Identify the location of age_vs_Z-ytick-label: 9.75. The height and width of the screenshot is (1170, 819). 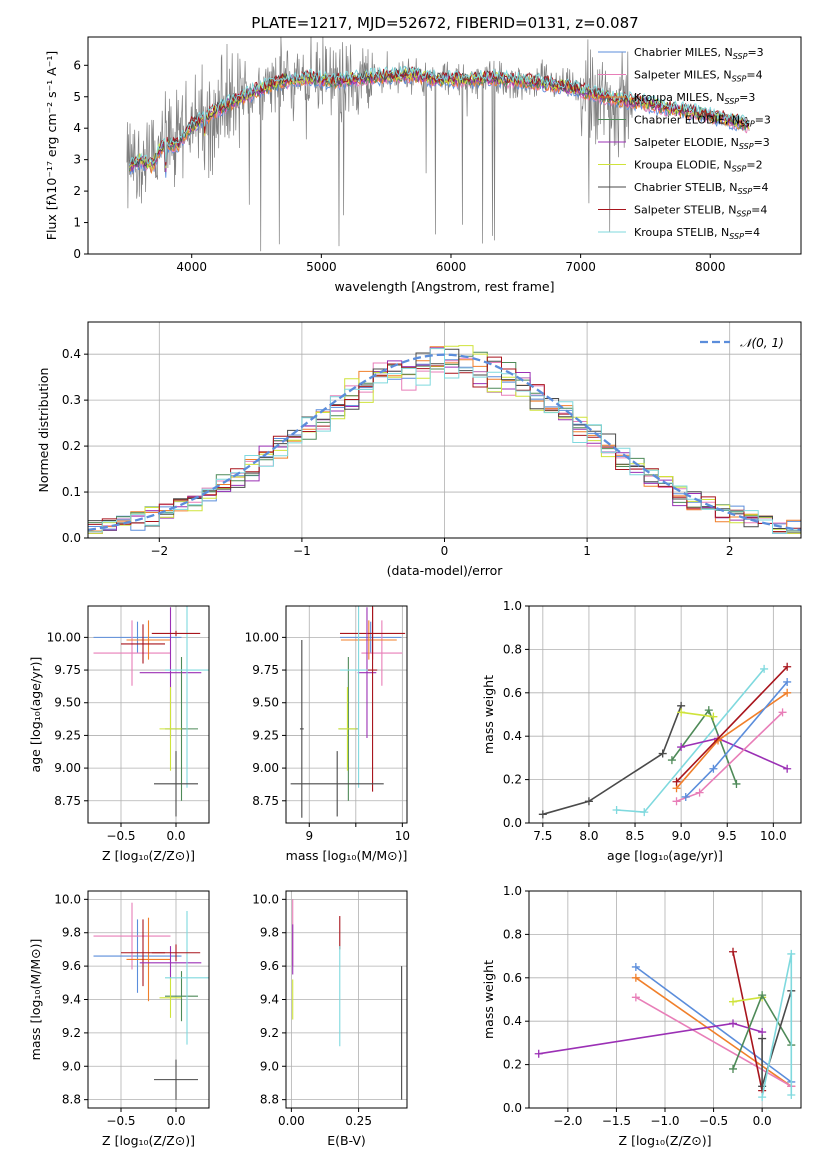
(67, 670).